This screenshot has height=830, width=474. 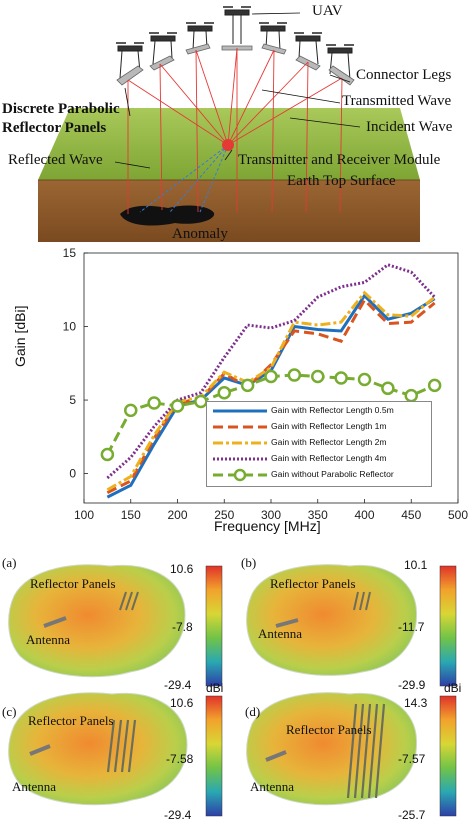 I want to click on label-anomaly: Anomaly, so click(x=200, y=234).